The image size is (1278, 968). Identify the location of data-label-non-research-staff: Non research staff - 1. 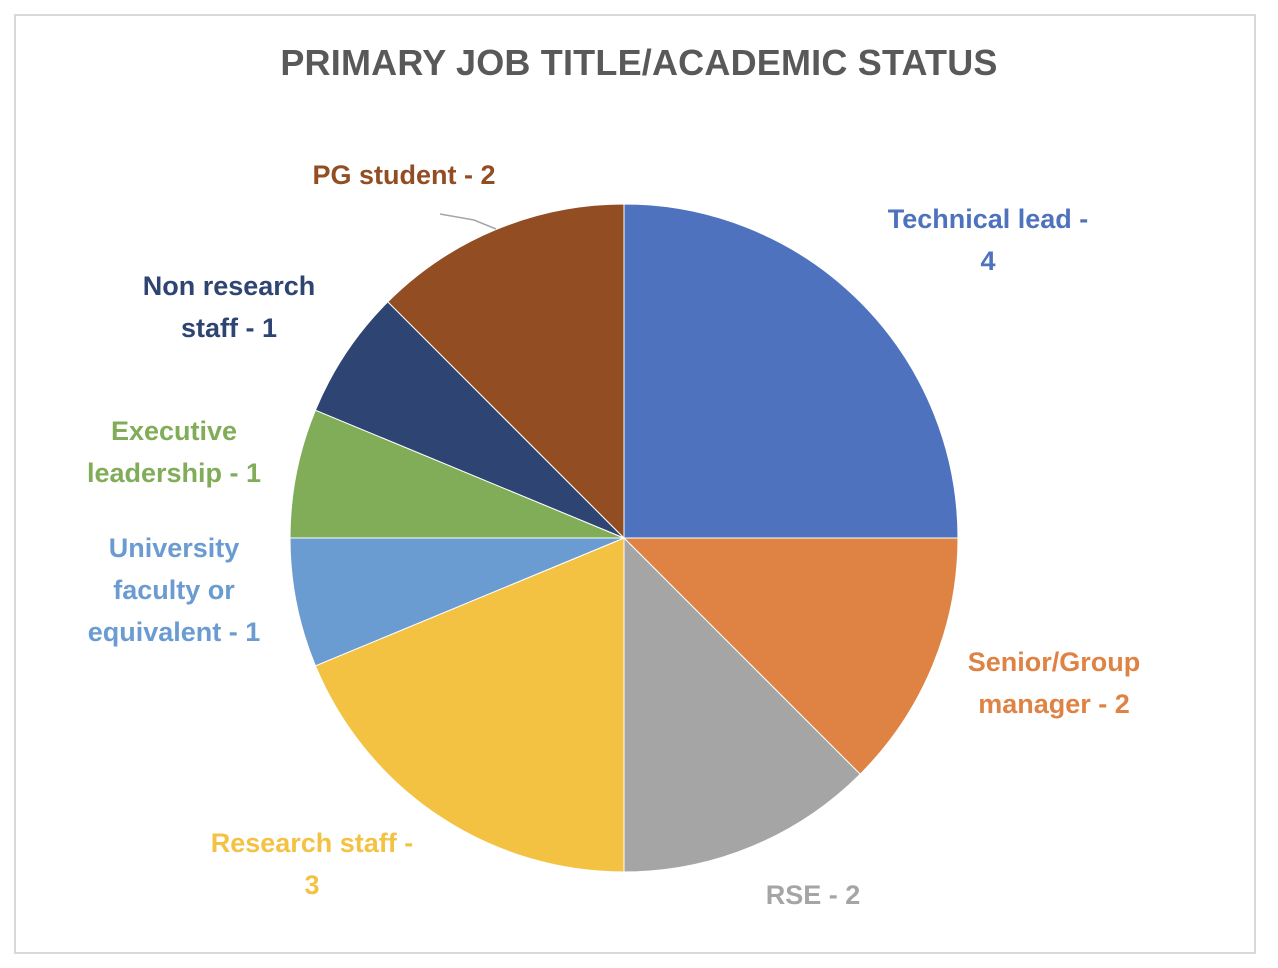
(229, 307).